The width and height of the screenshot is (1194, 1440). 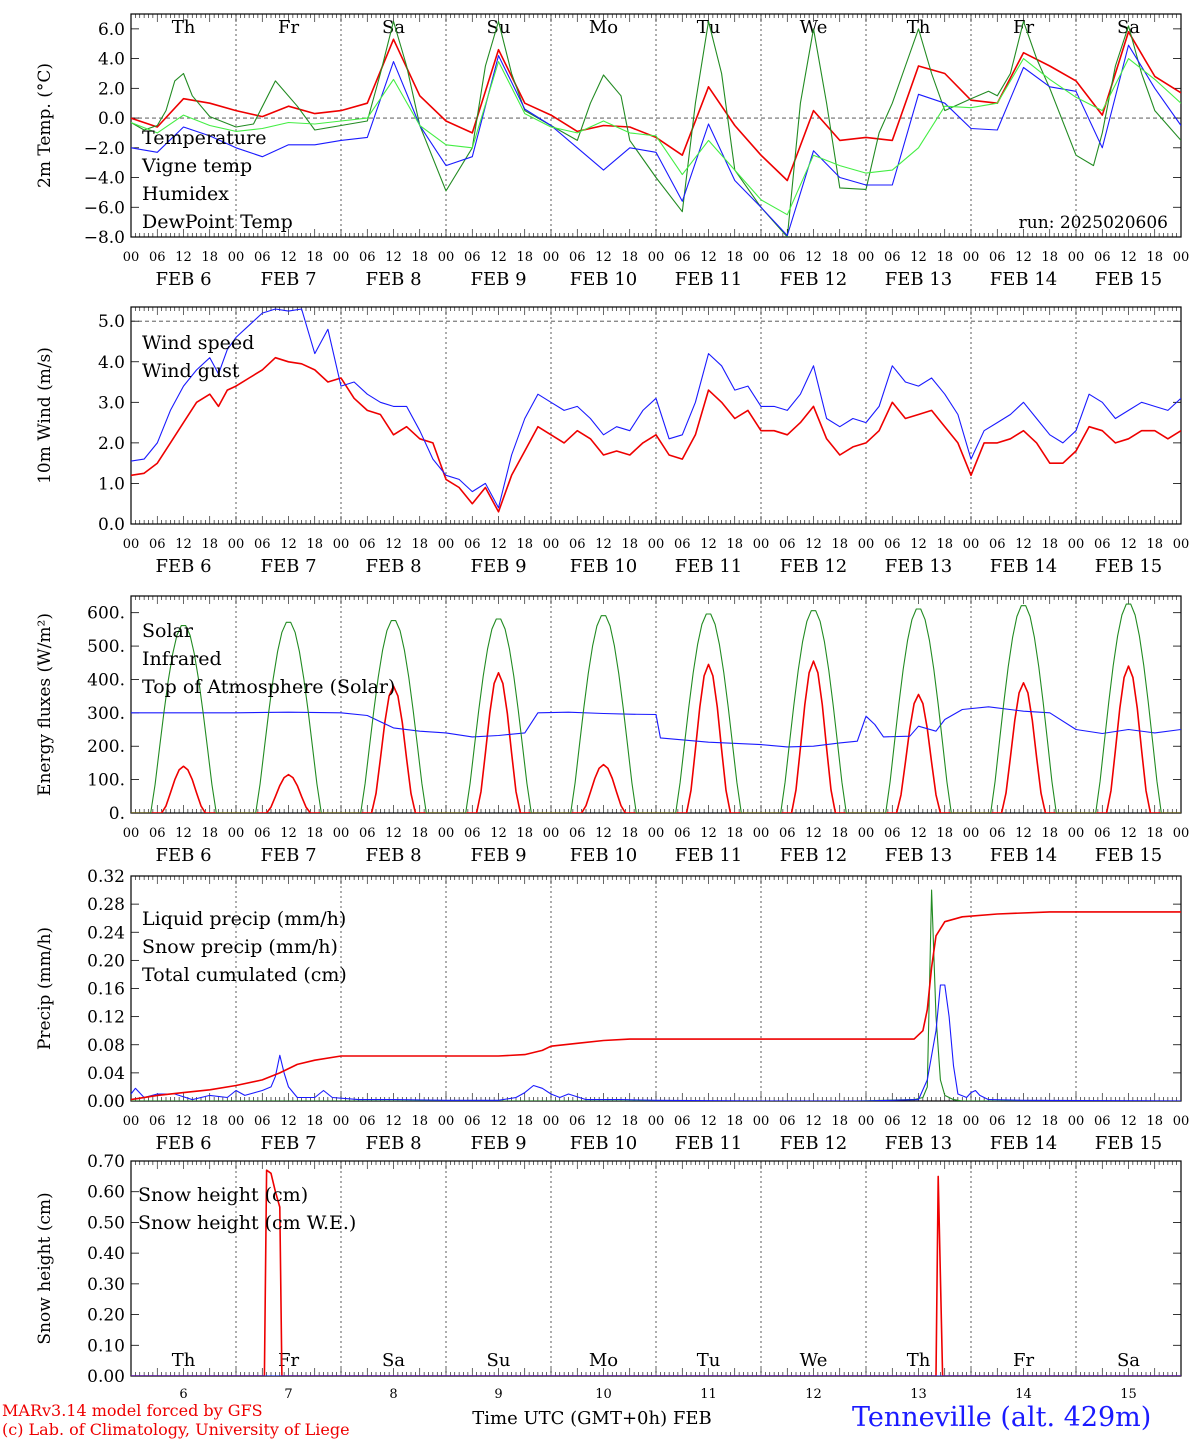 What do you see at coordinates (1002, 1417) in the screenshot?
I see `station-name: Tenneville (alt. 429m)` at bounding box center [1002, 1417].